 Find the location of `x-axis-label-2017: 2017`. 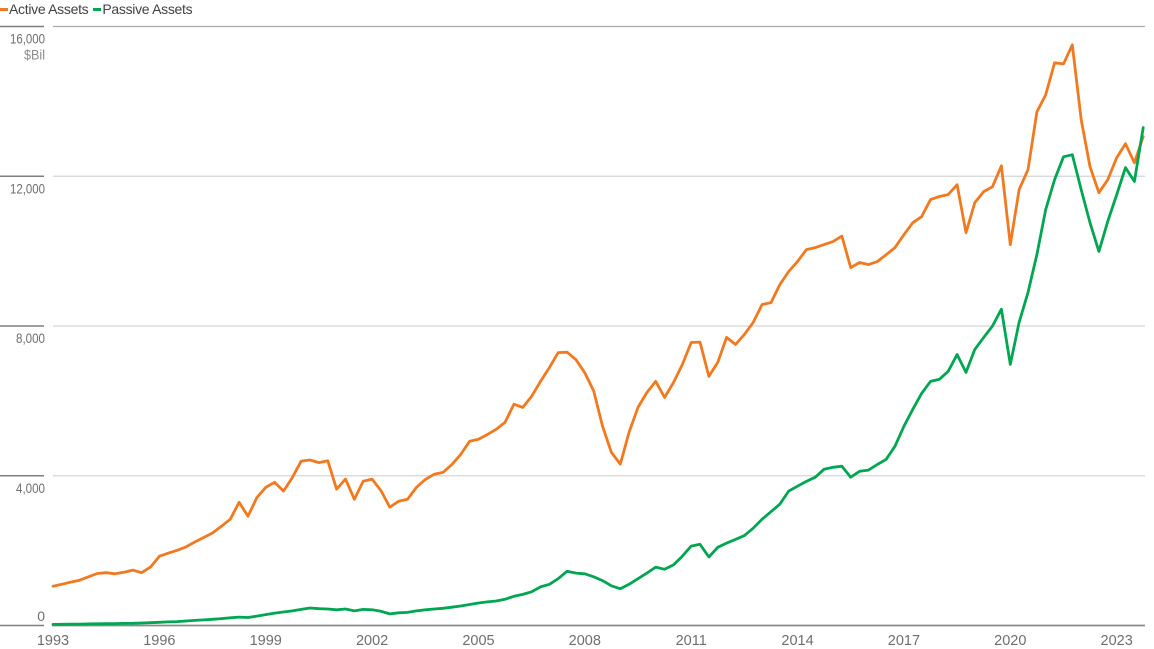

x-axis-label-2017: 2017 is located at coordinates (904, 641).